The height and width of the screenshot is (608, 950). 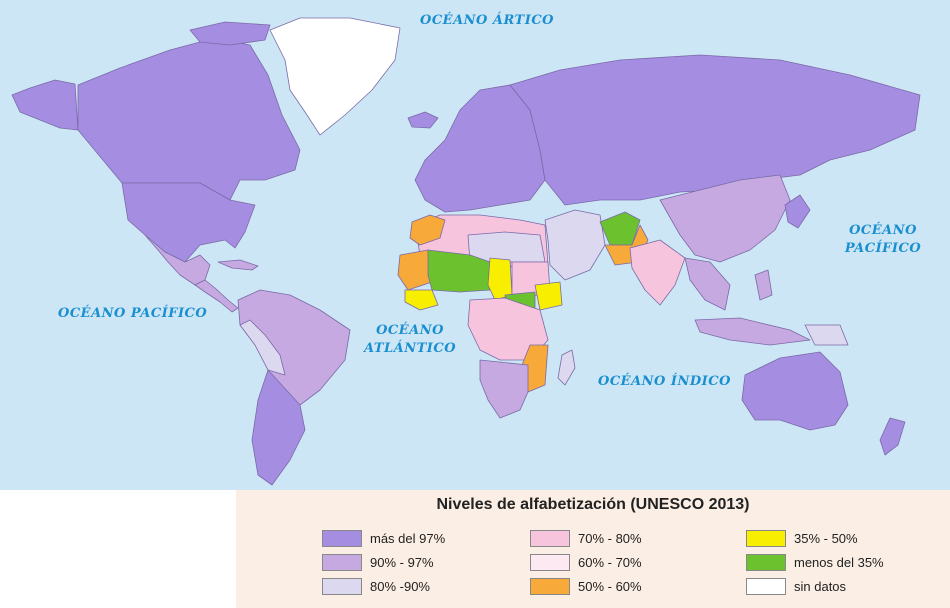 What do you see at coordinates (427, 230) in the screenshot?
I see `region-morocco` at bounding box center [427, 230].